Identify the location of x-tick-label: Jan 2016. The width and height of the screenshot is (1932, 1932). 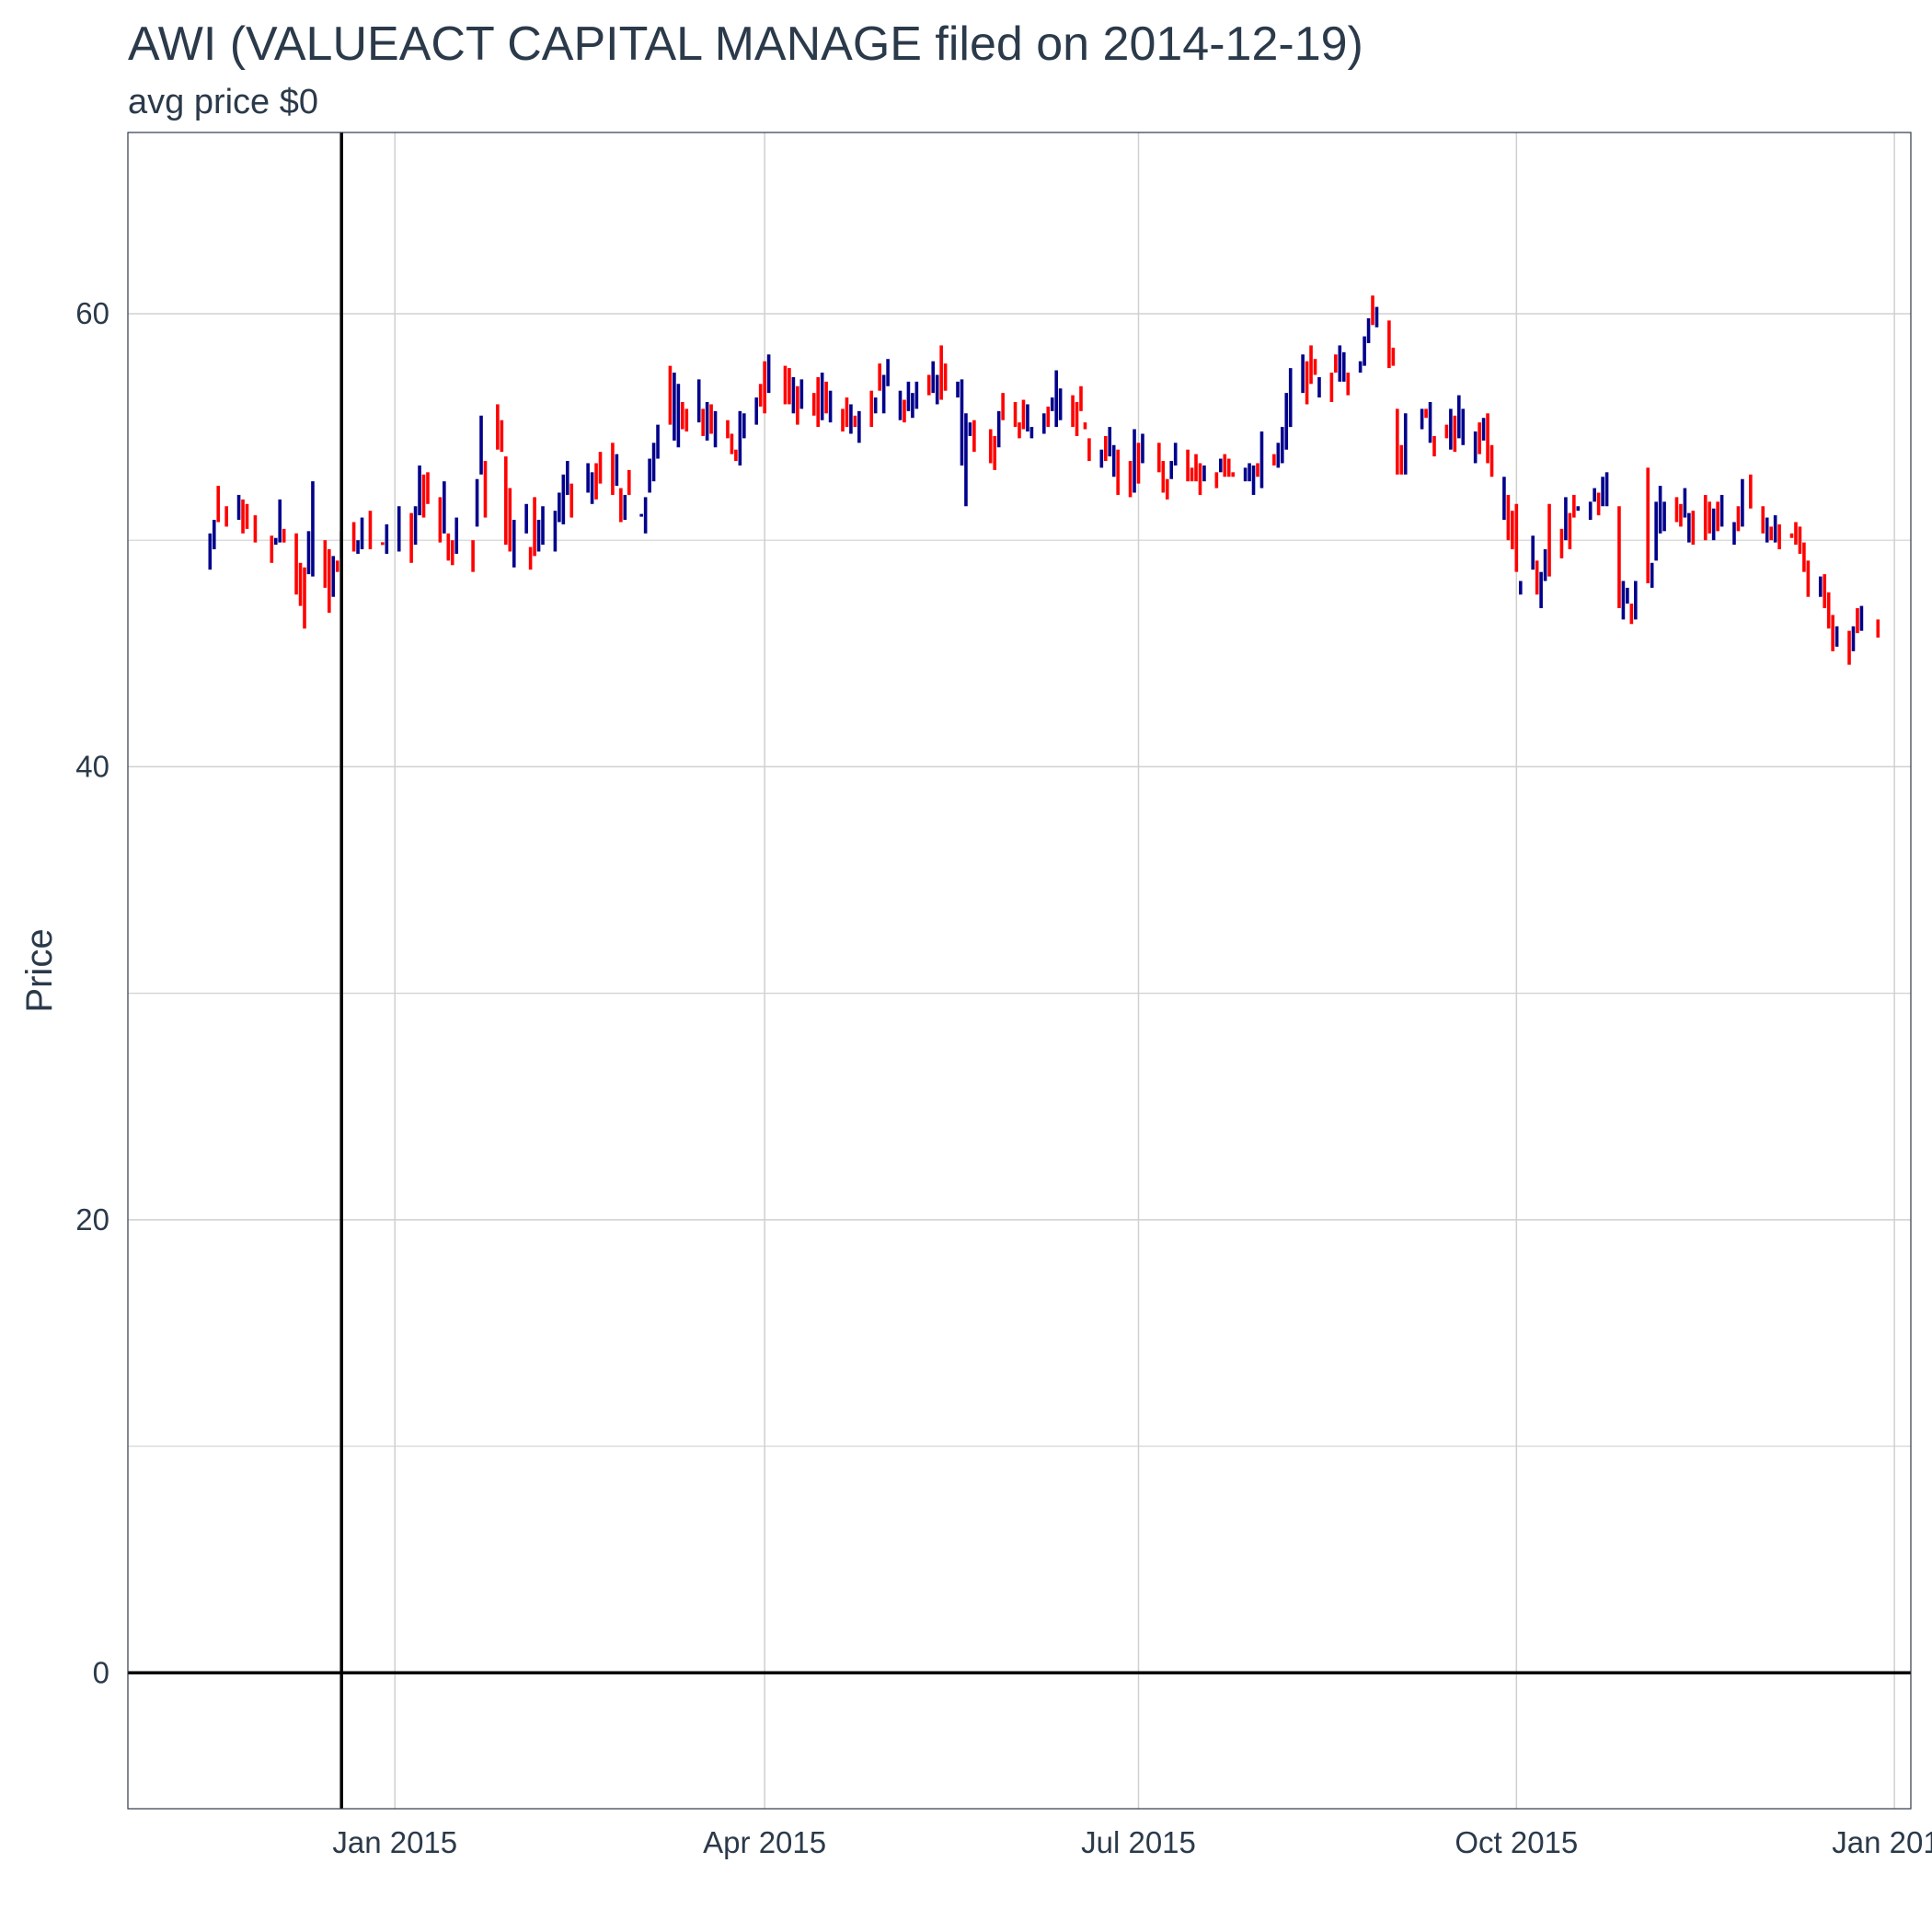
(1882, 1842).